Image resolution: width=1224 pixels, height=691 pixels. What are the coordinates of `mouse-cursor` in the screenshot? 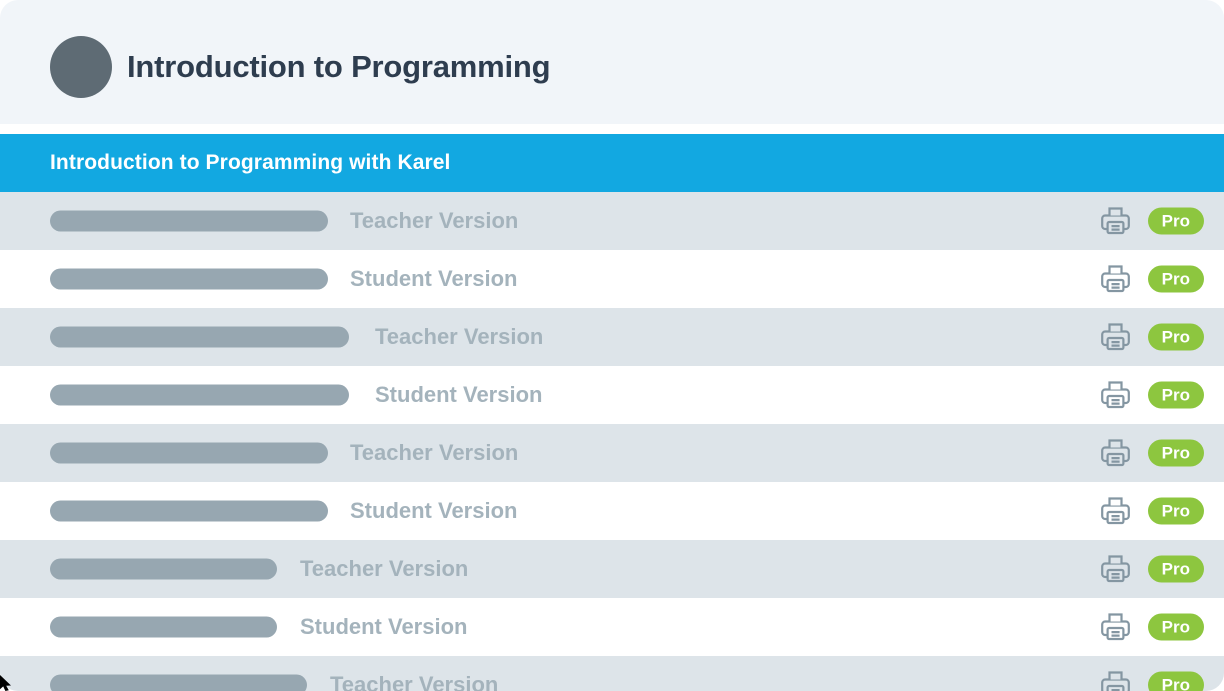 It's located at (5, 683).